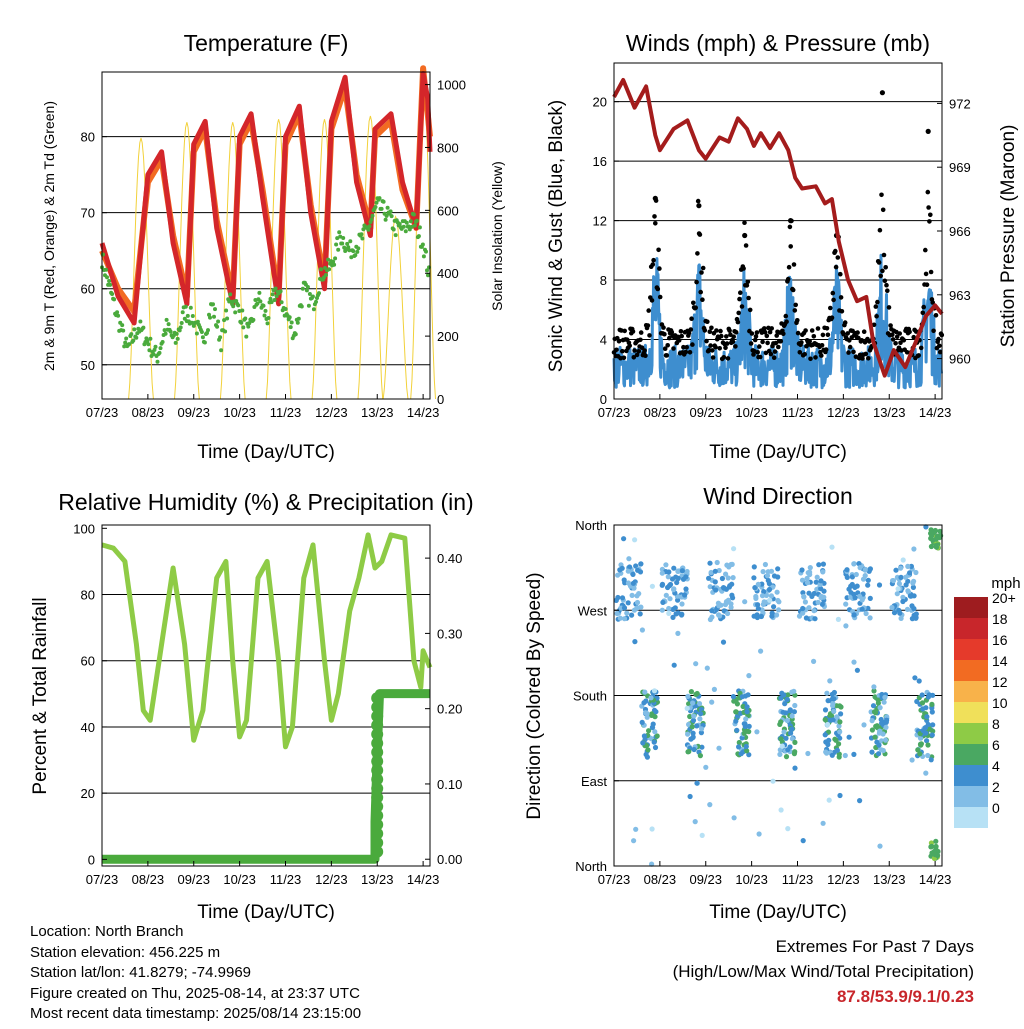  Describe the element at coordinates (971, 817) in the screenshot. I see `legend-swatch` at that location.